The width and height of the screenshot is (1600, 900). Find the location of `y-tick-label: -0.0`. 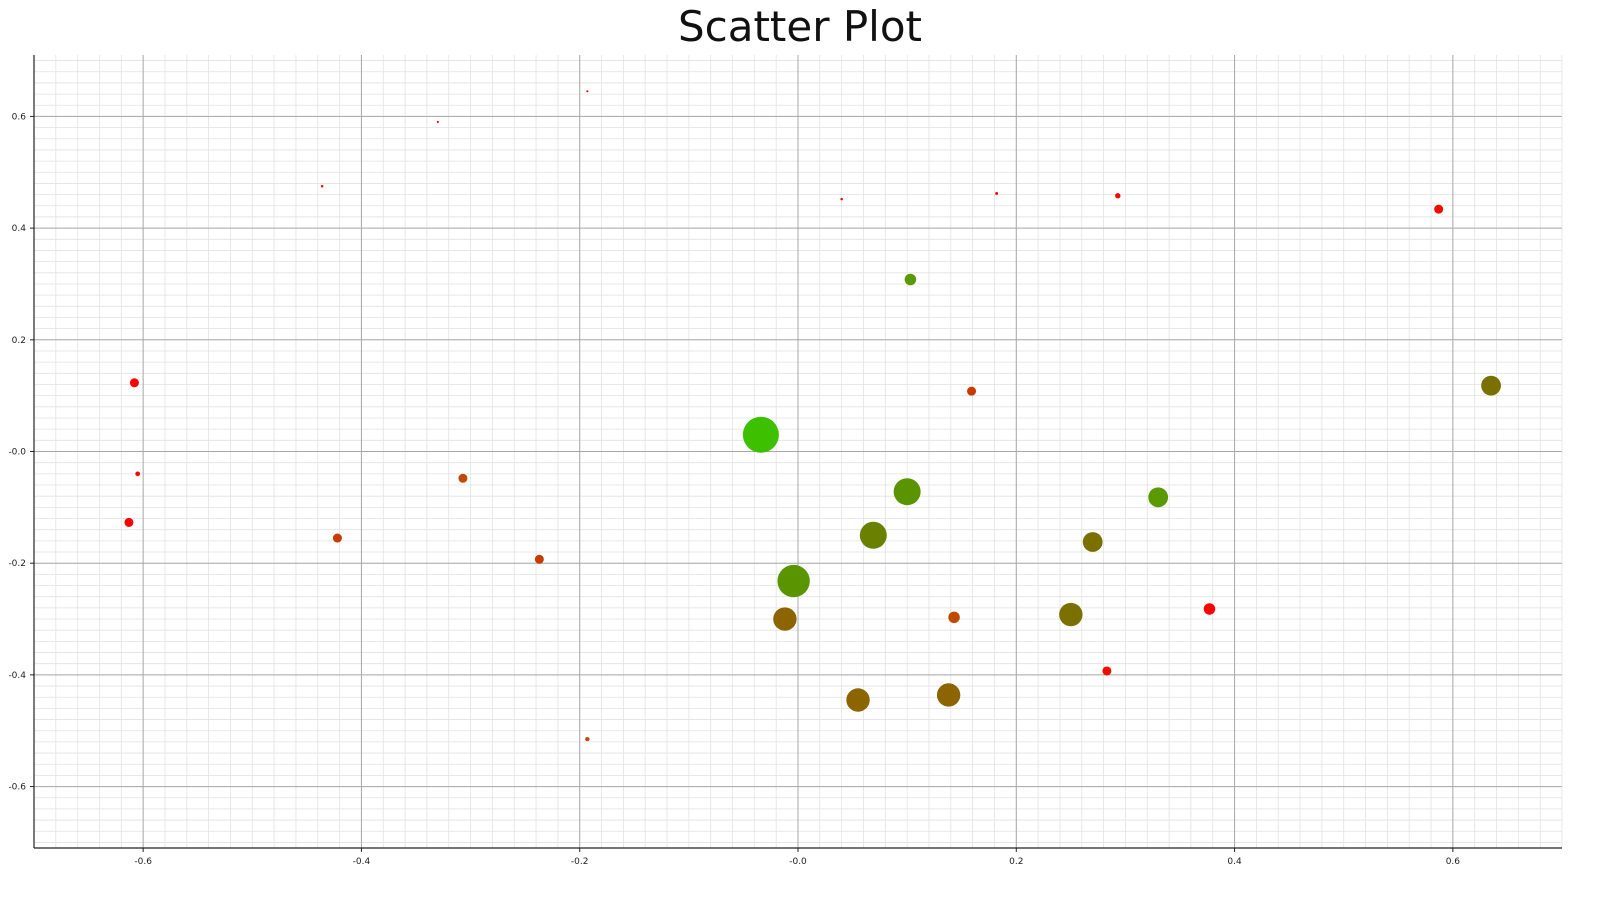

y-tick-label: -0.0 is located at coordinates (17, 453).